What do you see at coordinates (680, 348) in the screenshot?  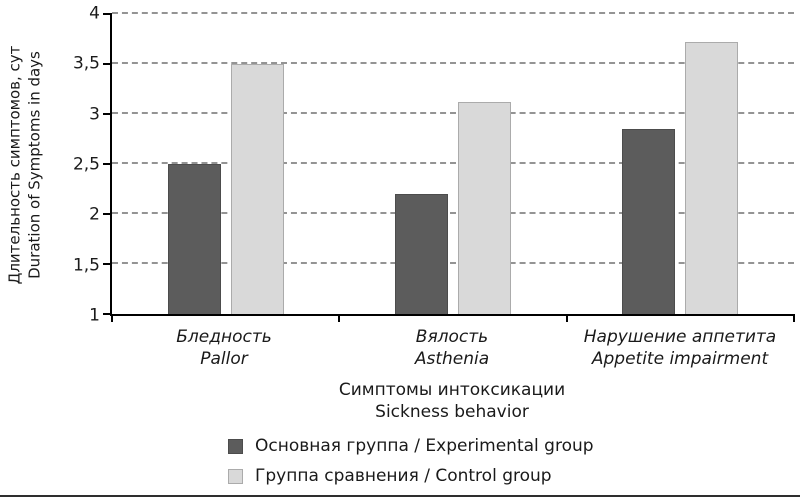 I see `category-label: Нарушение аппетита Appetite impairment` at bounding box center [680, 348].